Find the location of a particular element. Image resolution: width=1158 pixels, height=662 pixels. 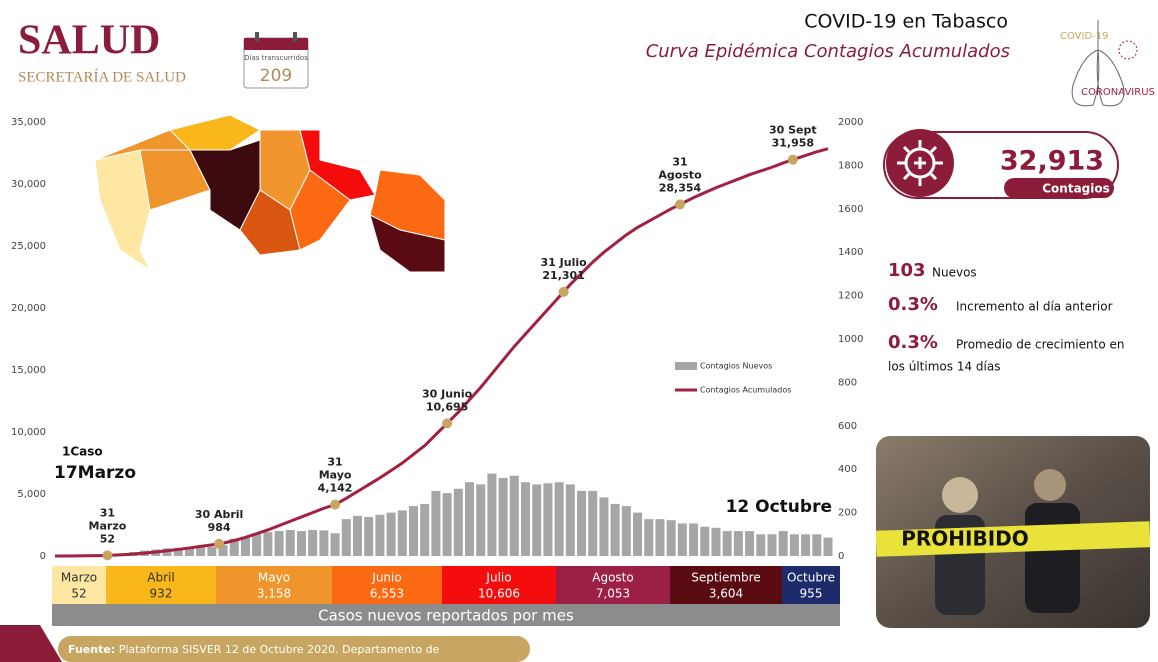

y-tick-label: 25,000 is located at coordinates (28, 246).